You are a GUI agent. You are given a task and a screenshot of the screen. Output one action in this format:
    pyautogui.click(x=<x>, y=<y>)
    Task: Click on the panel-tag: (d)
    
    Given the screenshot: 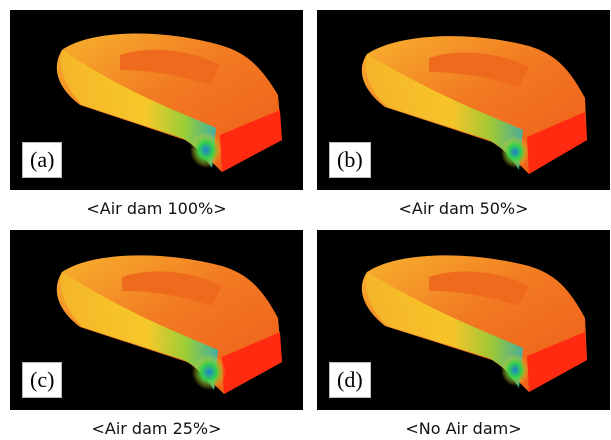 What is the action you would take?
    pyautogui.click(x=350, y=380)
    